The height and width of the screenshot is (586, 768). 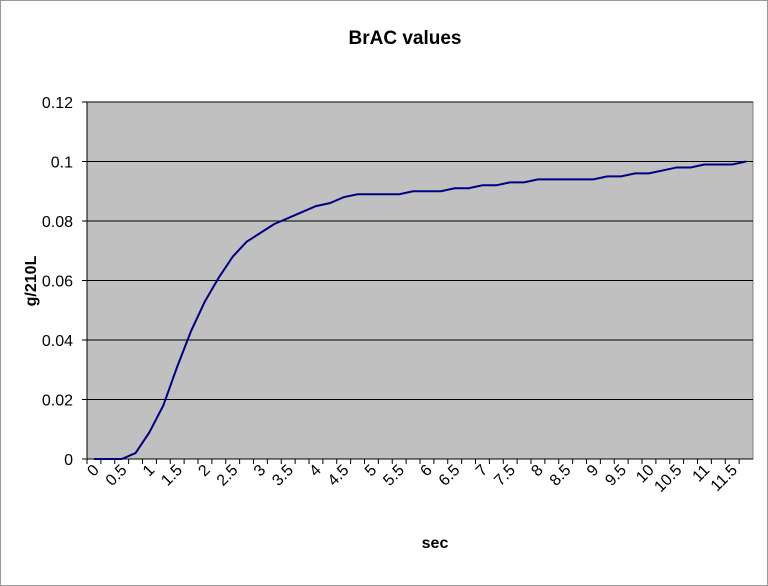 What do you see at coordinates (68, 460) in the screenshot?
I see `y-tick-label: 0` at bounding box center [68, 460].